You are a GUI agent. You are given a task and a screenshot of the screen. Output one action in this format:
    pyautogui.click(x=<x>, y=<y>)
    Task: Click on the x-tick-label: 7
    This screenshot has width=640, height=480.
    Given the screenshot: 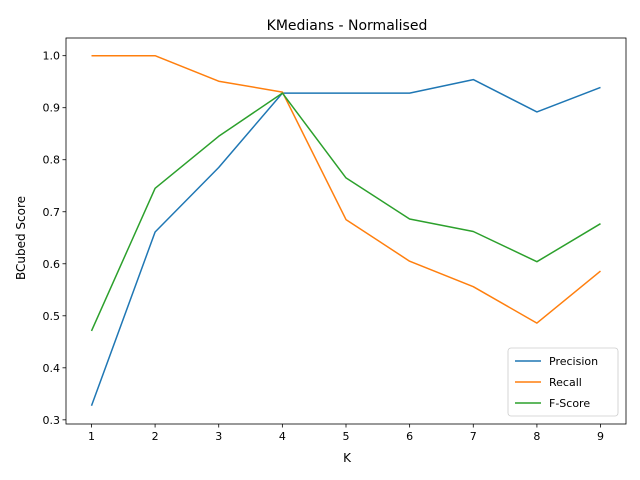 What is the action you would take?
    pyautogui.click(x=473, y=436)
    